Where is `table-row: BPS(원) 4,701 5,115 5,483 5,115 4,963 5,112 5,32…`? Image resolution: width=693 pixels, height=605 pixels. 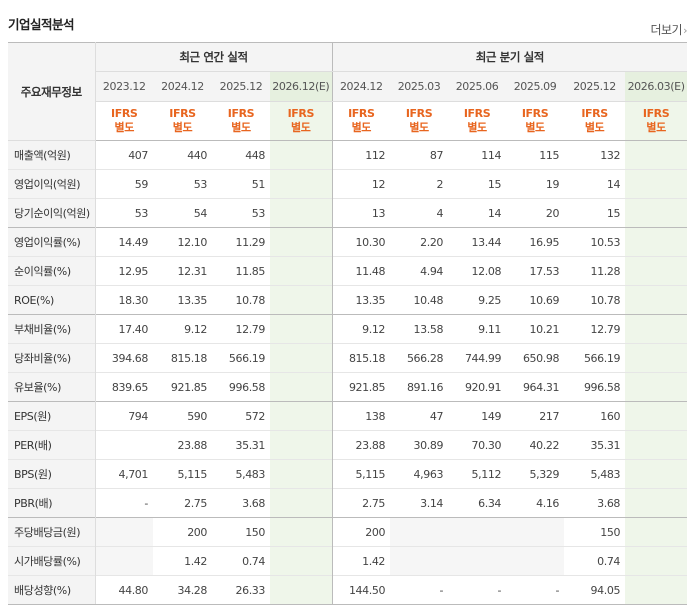
table-row: BPS(원) 4,701 5,115 5,483 5,115 4,963 5,112 5,32… is located at coordinates (348, 474).